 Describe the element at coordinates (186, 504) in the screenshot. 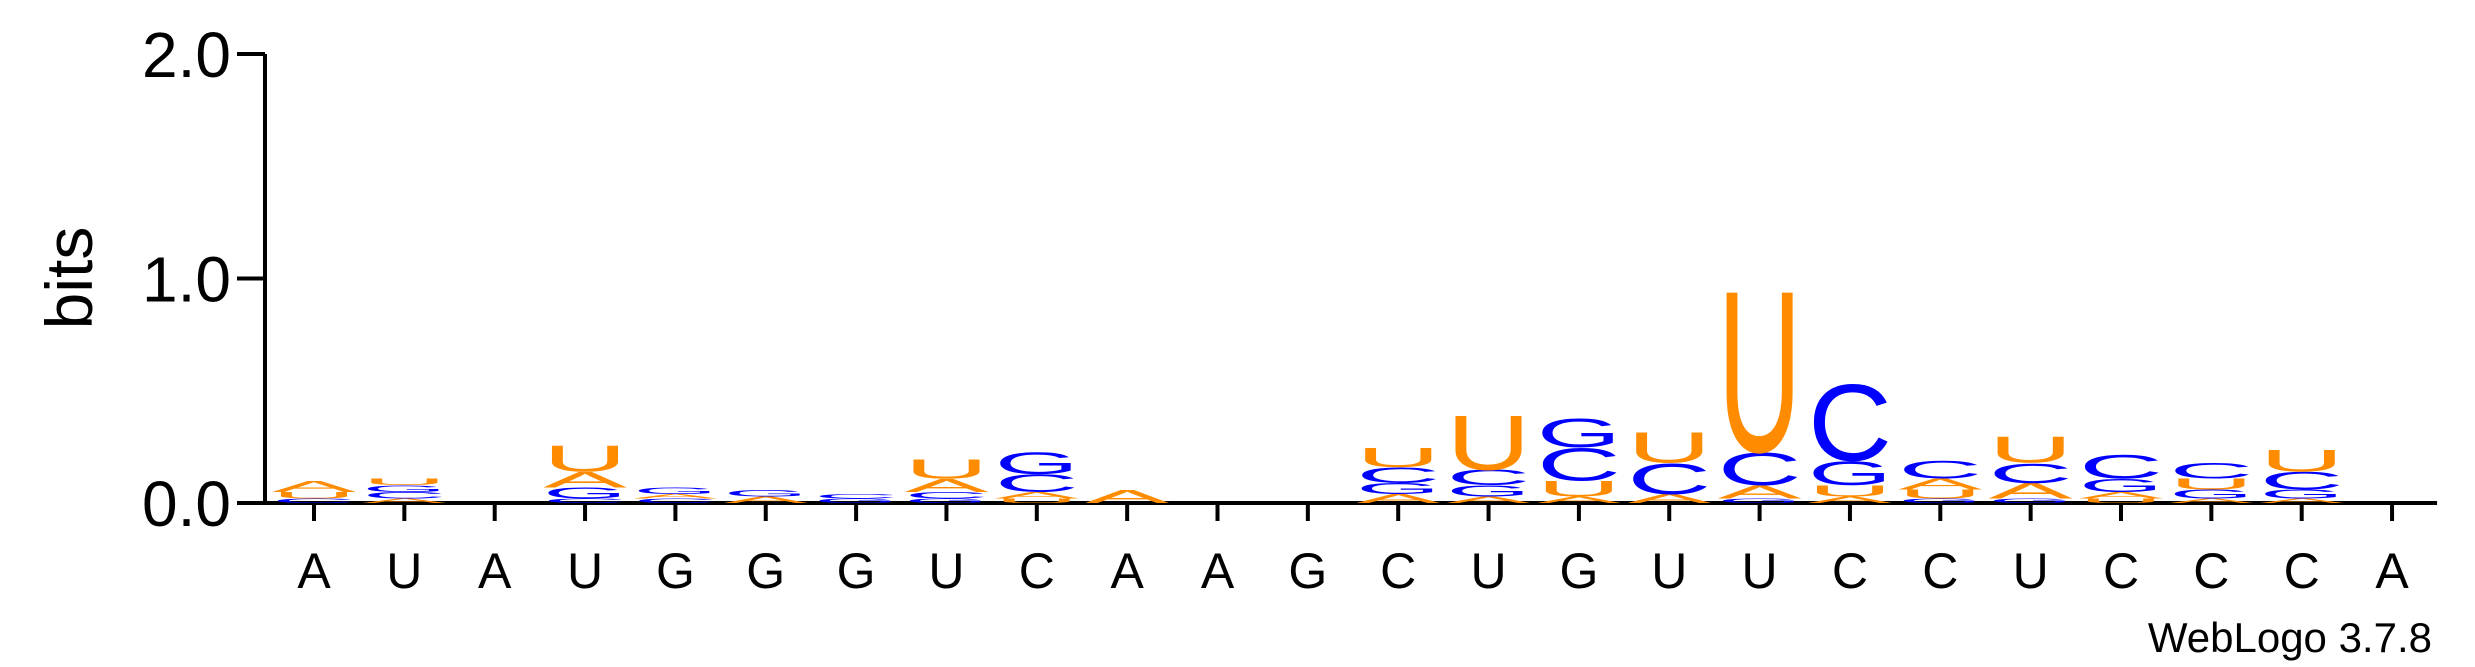

I see `y-tick-label: 0.0` at that location.